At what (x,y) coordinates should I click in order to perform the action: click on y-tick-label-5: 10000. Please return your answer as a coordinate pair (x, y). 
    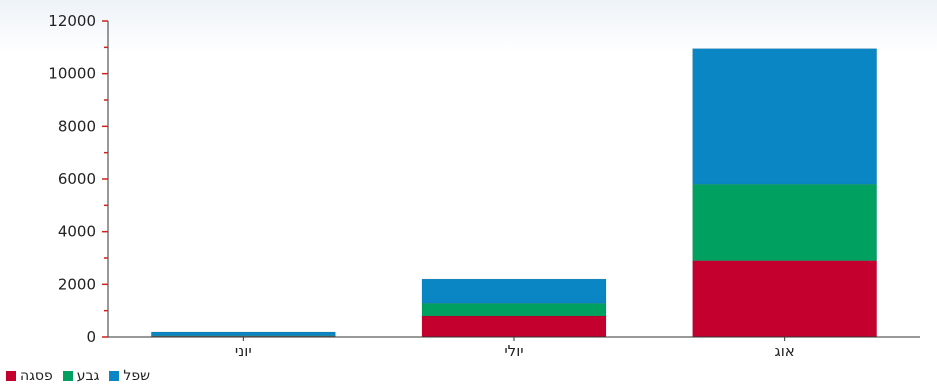
    Looking at the image, I should click on (72, 74).